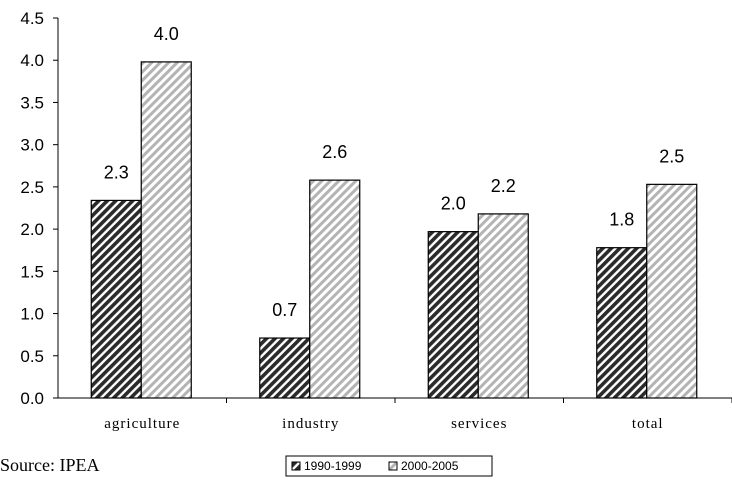  What do you see at coordinates (479, 424) in the screenshot?
I see `x-tick-label: services` at bounding box center [479, 424].